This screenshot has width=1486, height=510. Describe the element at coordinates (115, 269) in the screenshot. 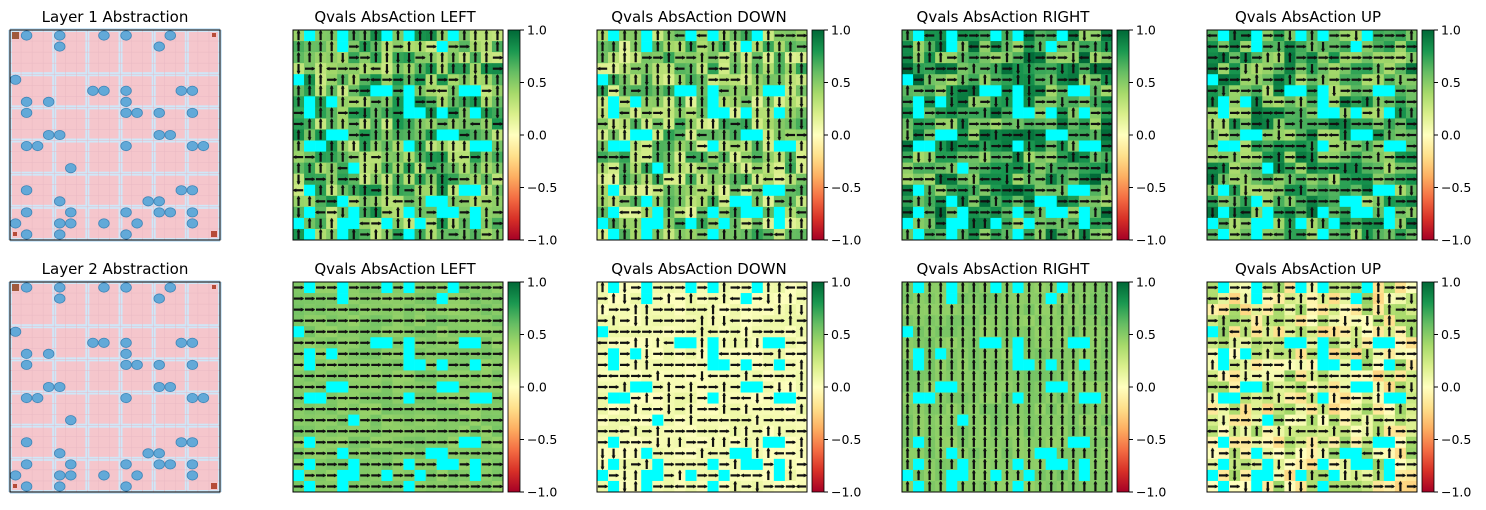

I see `panel-title: Layer 2 Abstraction` at that location.